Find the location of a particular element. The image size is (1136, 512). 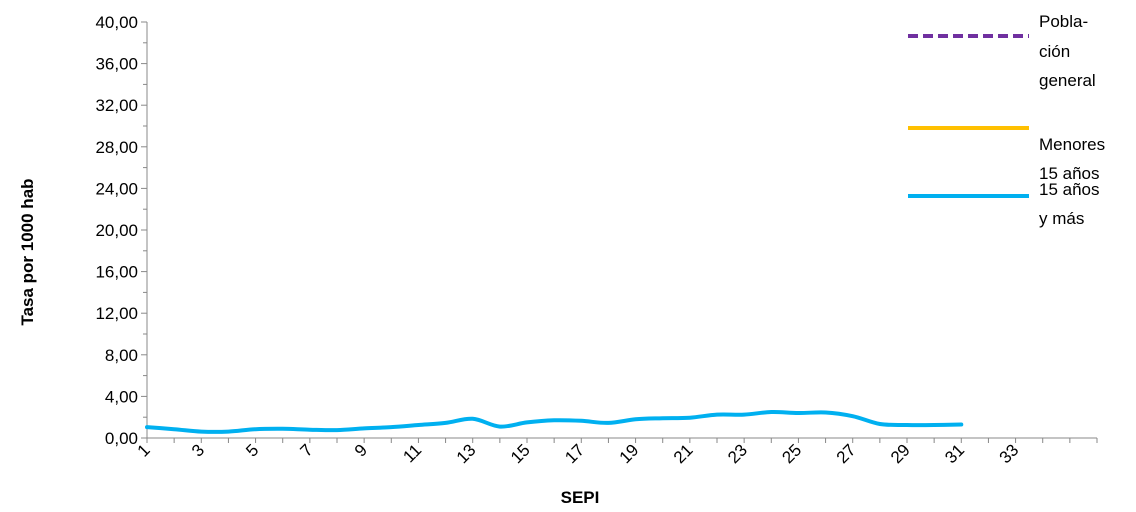

legend-label: Pobla- is located at coordinates (1063, 21).